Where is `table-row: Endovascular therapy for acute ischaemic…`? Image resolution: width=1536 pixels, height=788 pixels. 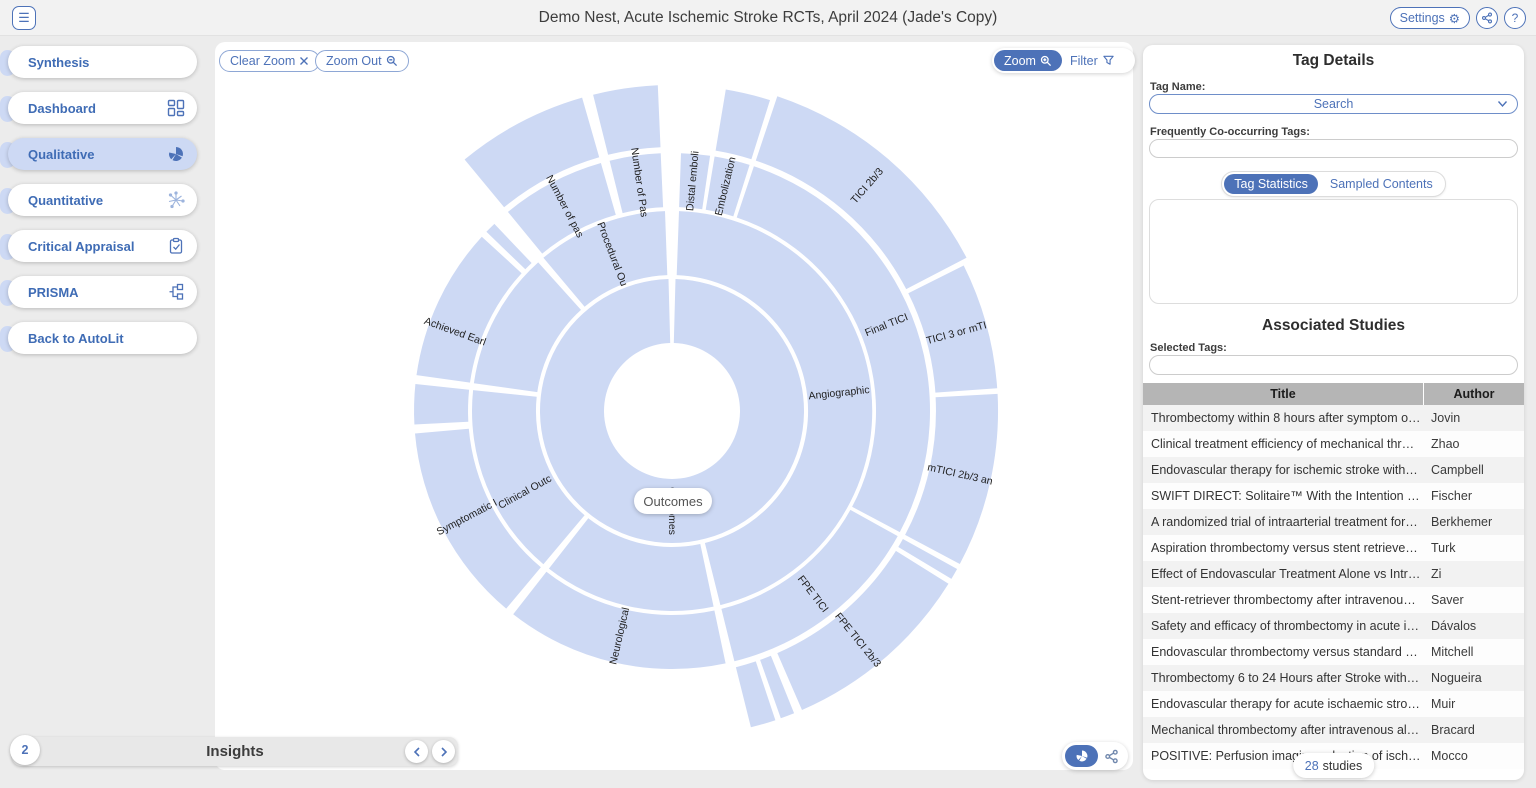 table-row: Endovascular therapy for acute ischaemic… is located at coordinates (1333, 704).